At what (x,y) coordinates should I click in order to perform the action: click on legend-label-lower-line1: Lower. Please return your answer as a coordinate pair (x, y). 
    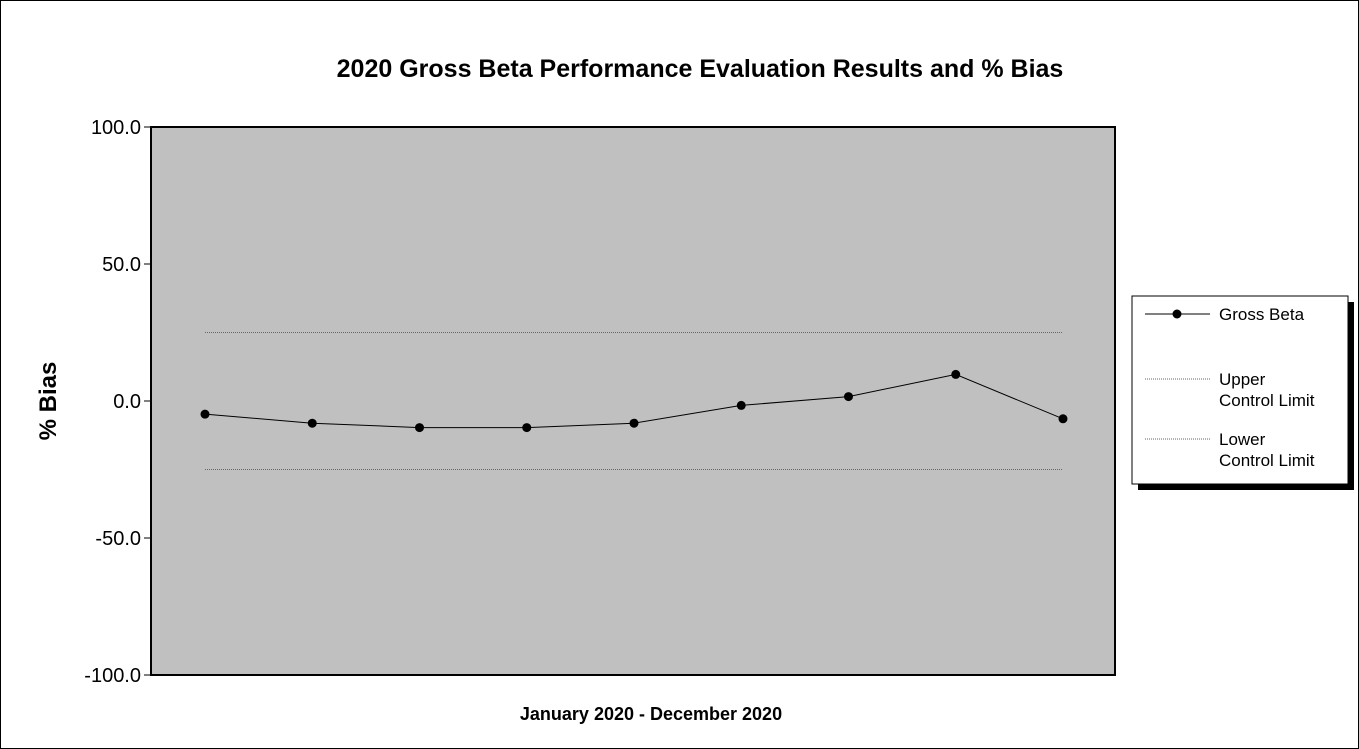
    Looking at the image, I should click on (1242, 439).